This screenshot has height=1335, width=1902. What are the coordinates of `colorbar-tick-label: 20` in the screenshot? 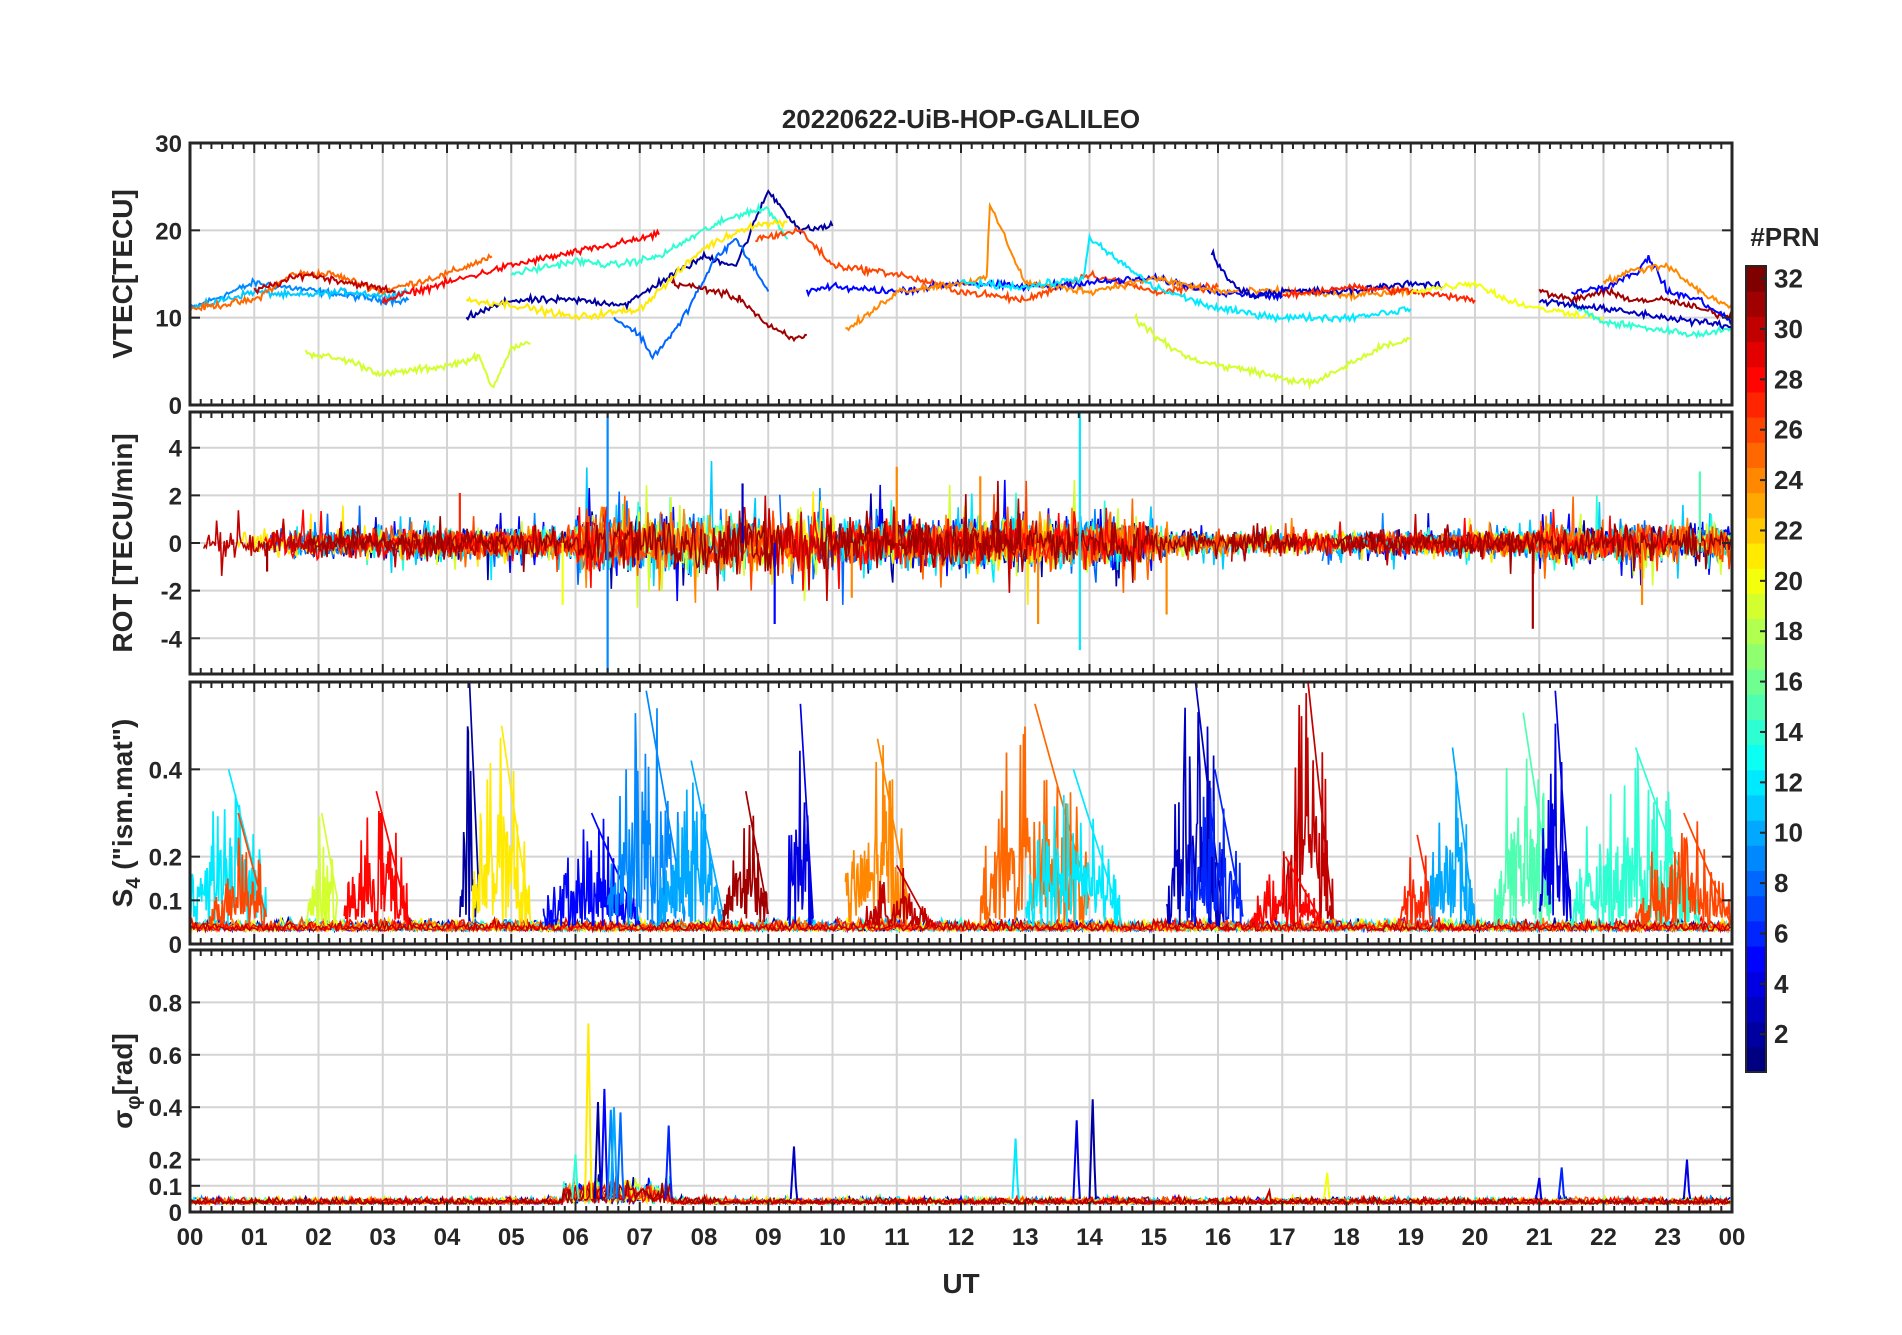 It's located at (1788, 581).